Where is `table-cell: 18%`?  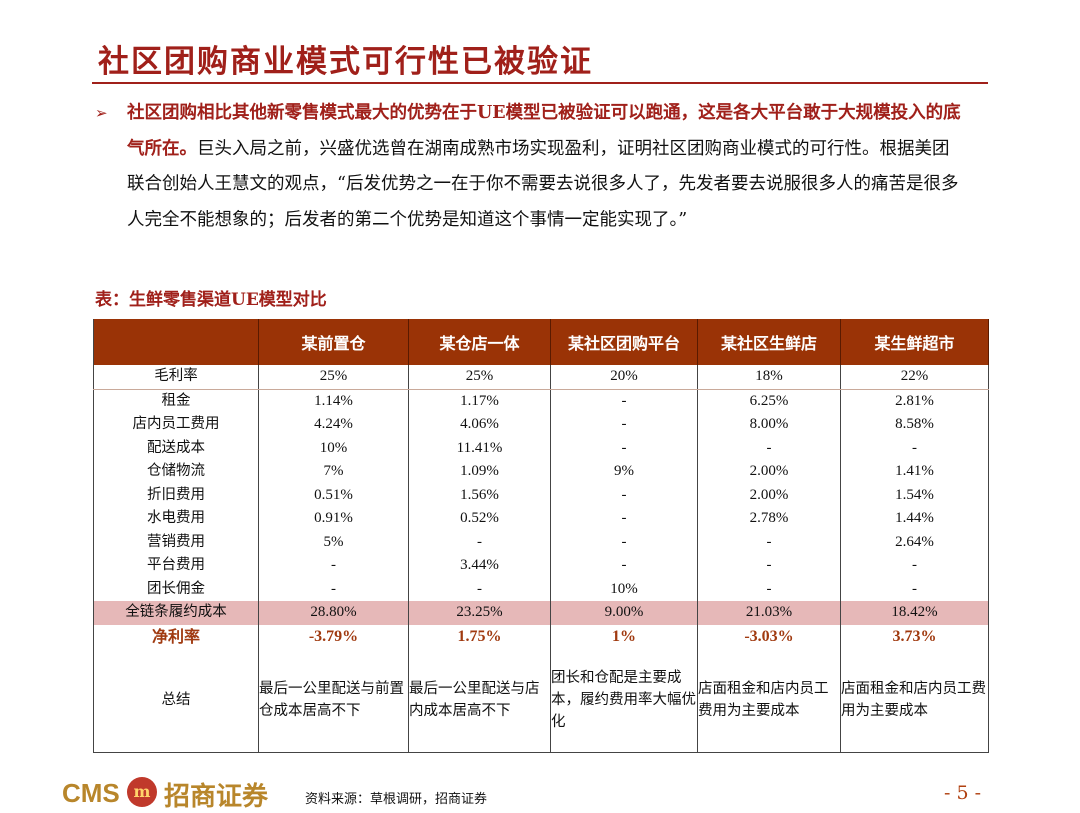
table-cell: 18% is located at coordinates (769, 377).